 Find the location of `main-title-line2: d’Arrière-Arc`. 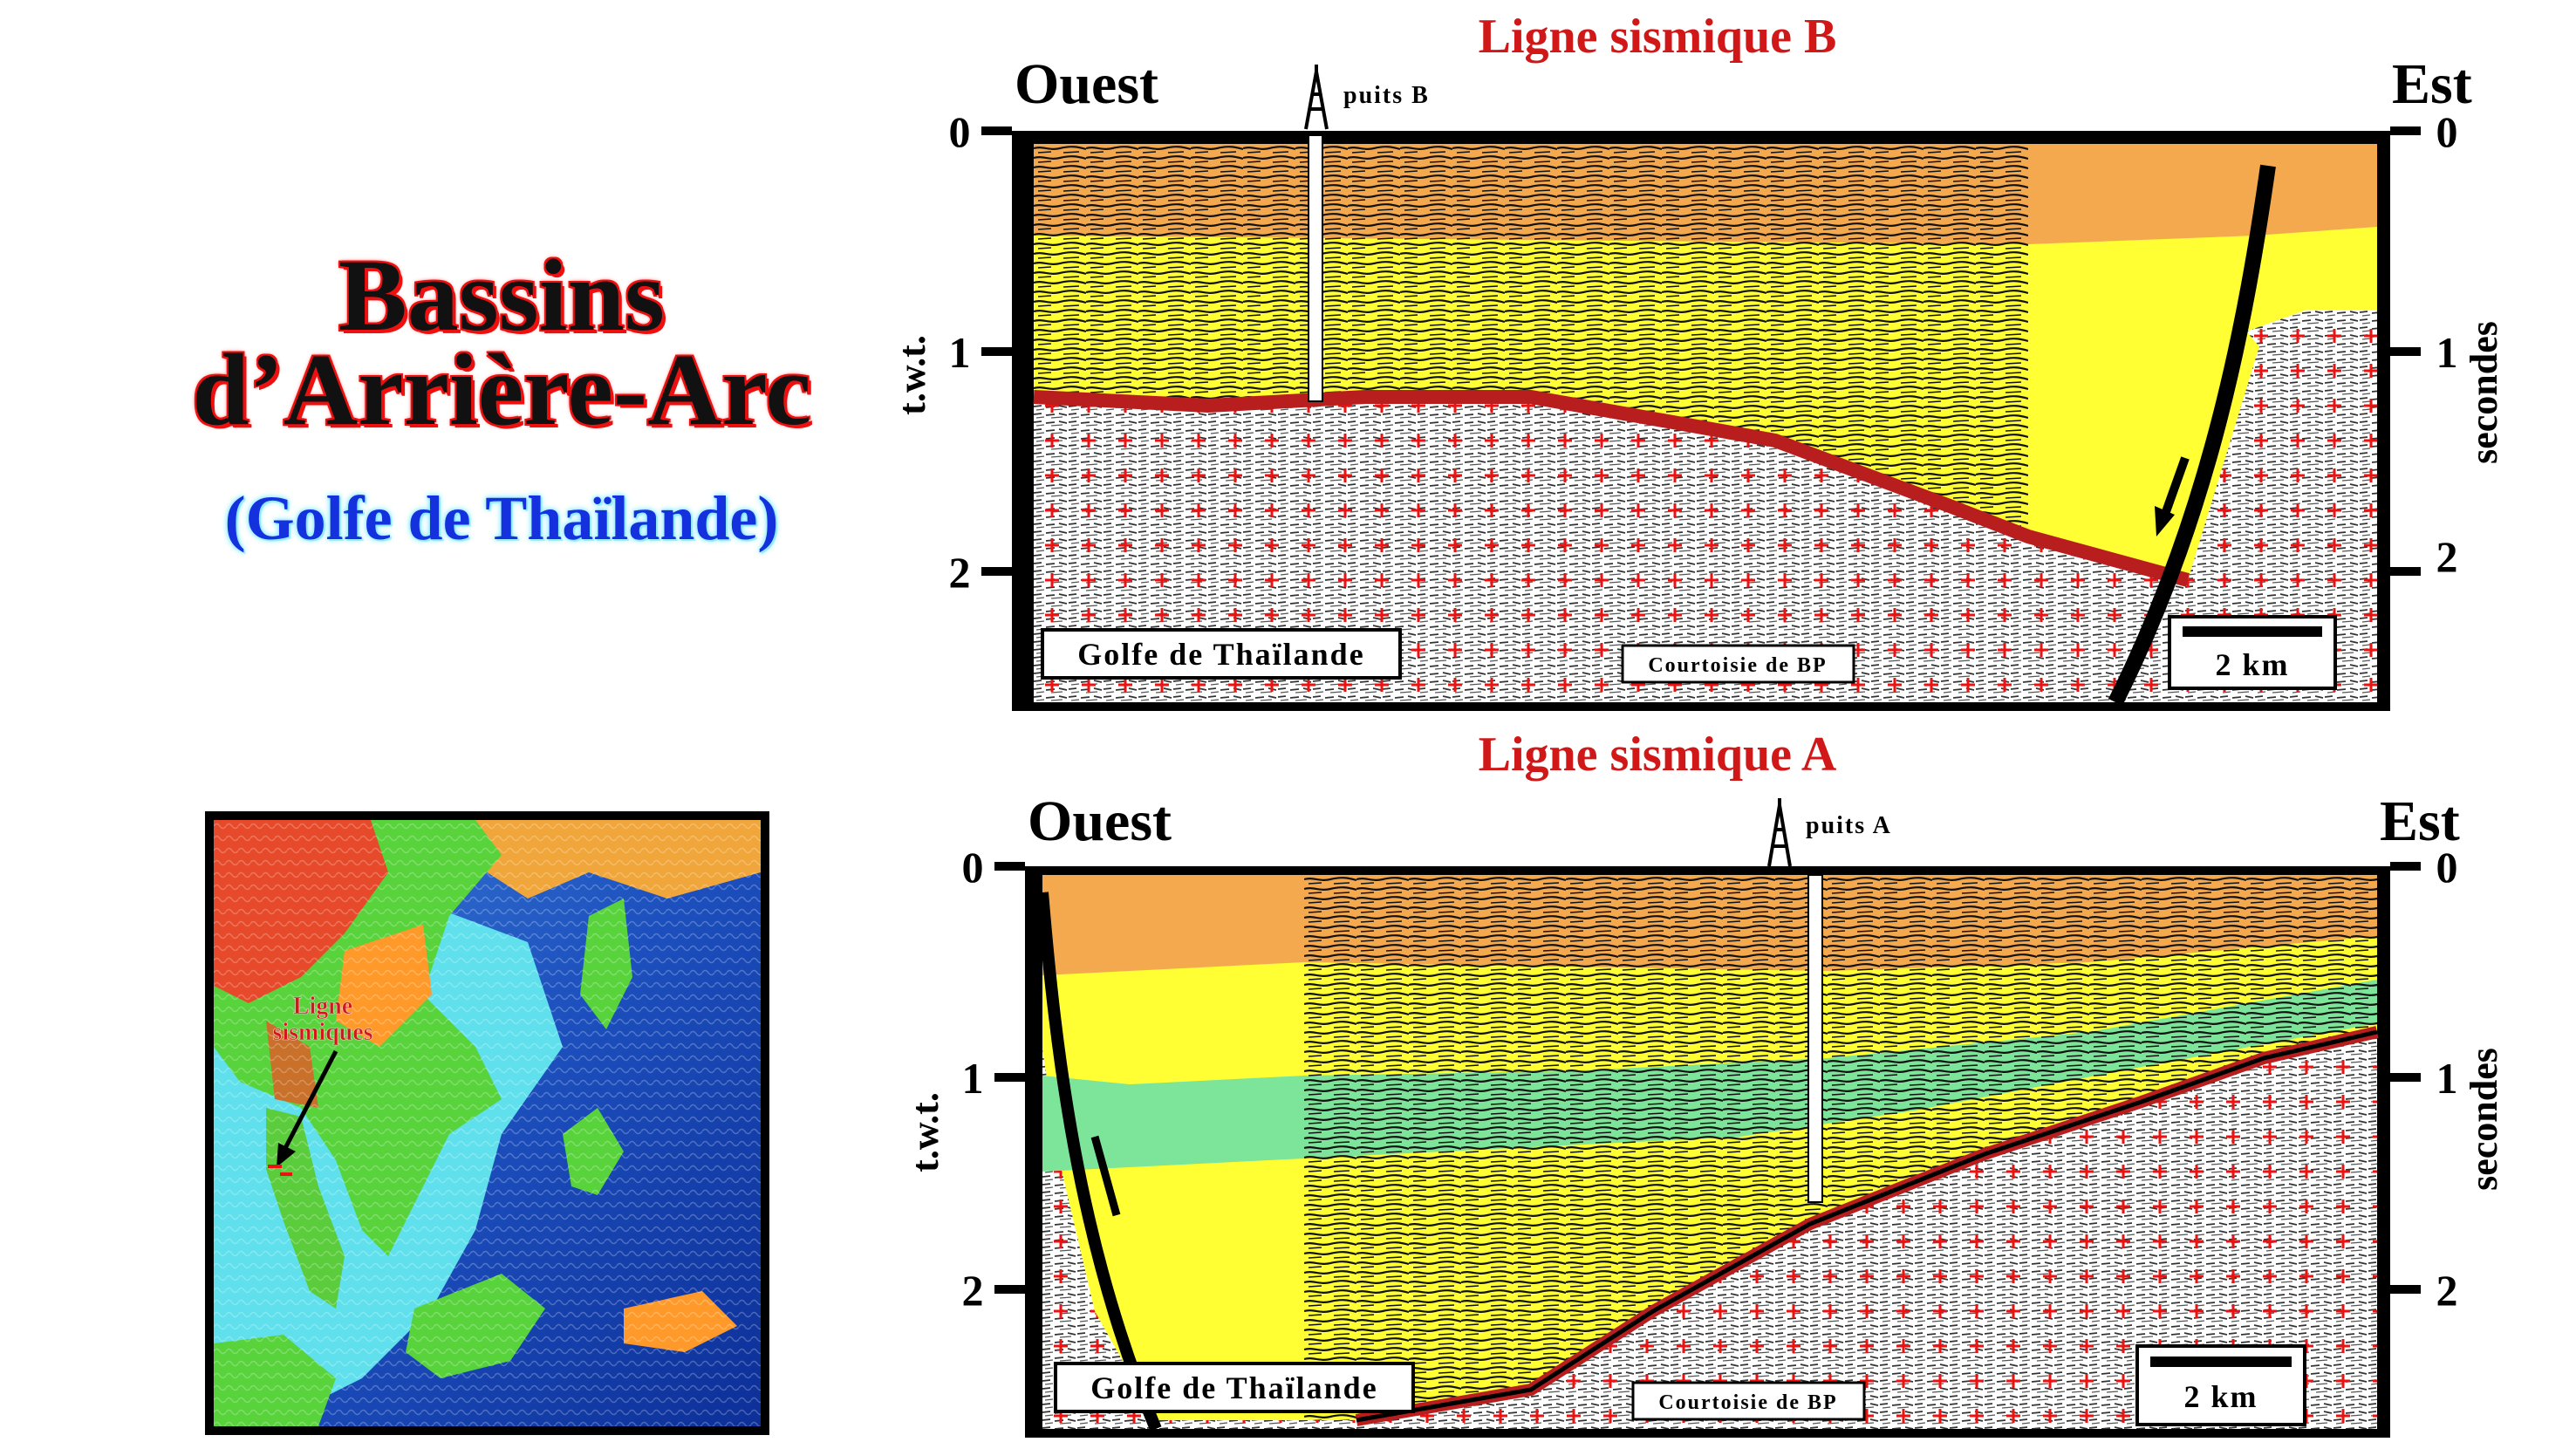

main-title-line2: d’Arrière-Arc is located at coordinates (501, 389).